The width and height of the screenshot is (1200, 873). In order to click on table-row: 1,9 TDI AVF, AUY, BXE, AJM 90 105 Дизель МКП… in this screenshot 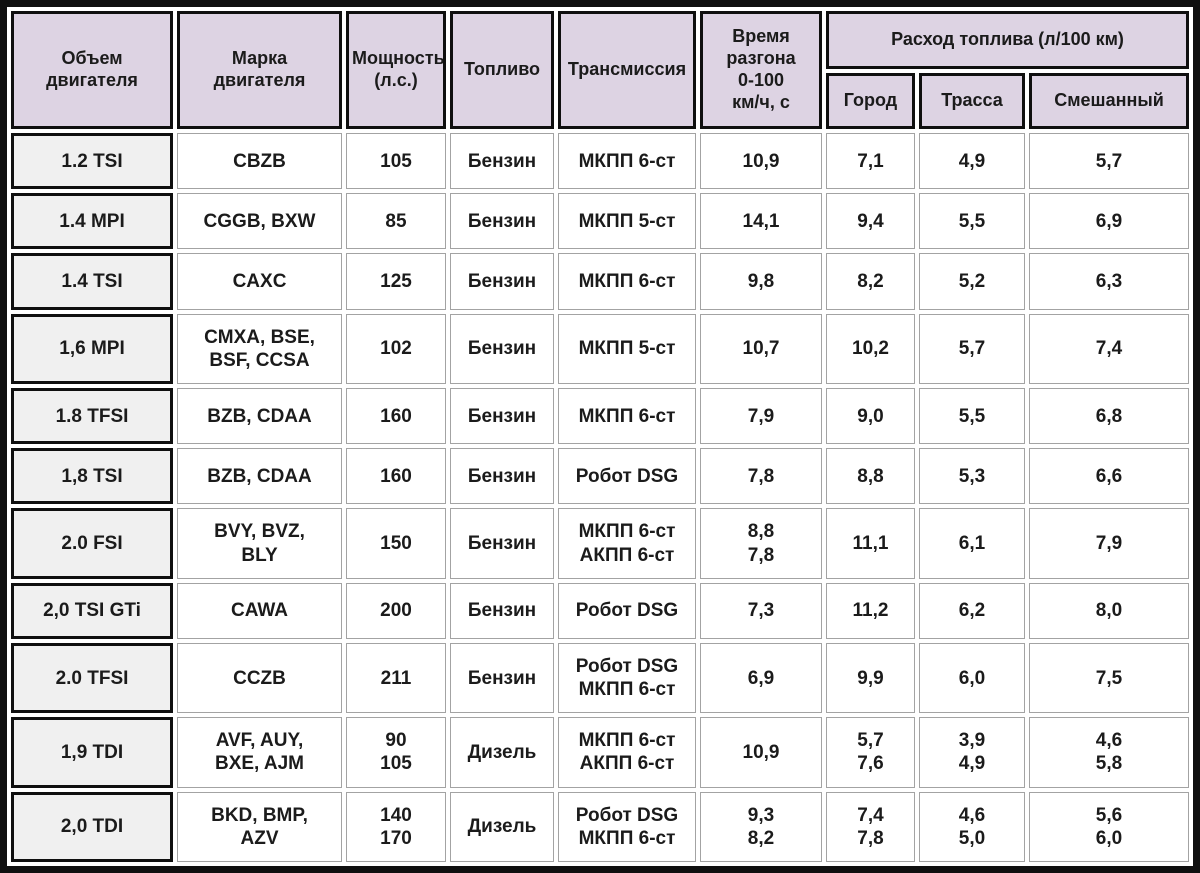, I will do `click(600, 752)`.